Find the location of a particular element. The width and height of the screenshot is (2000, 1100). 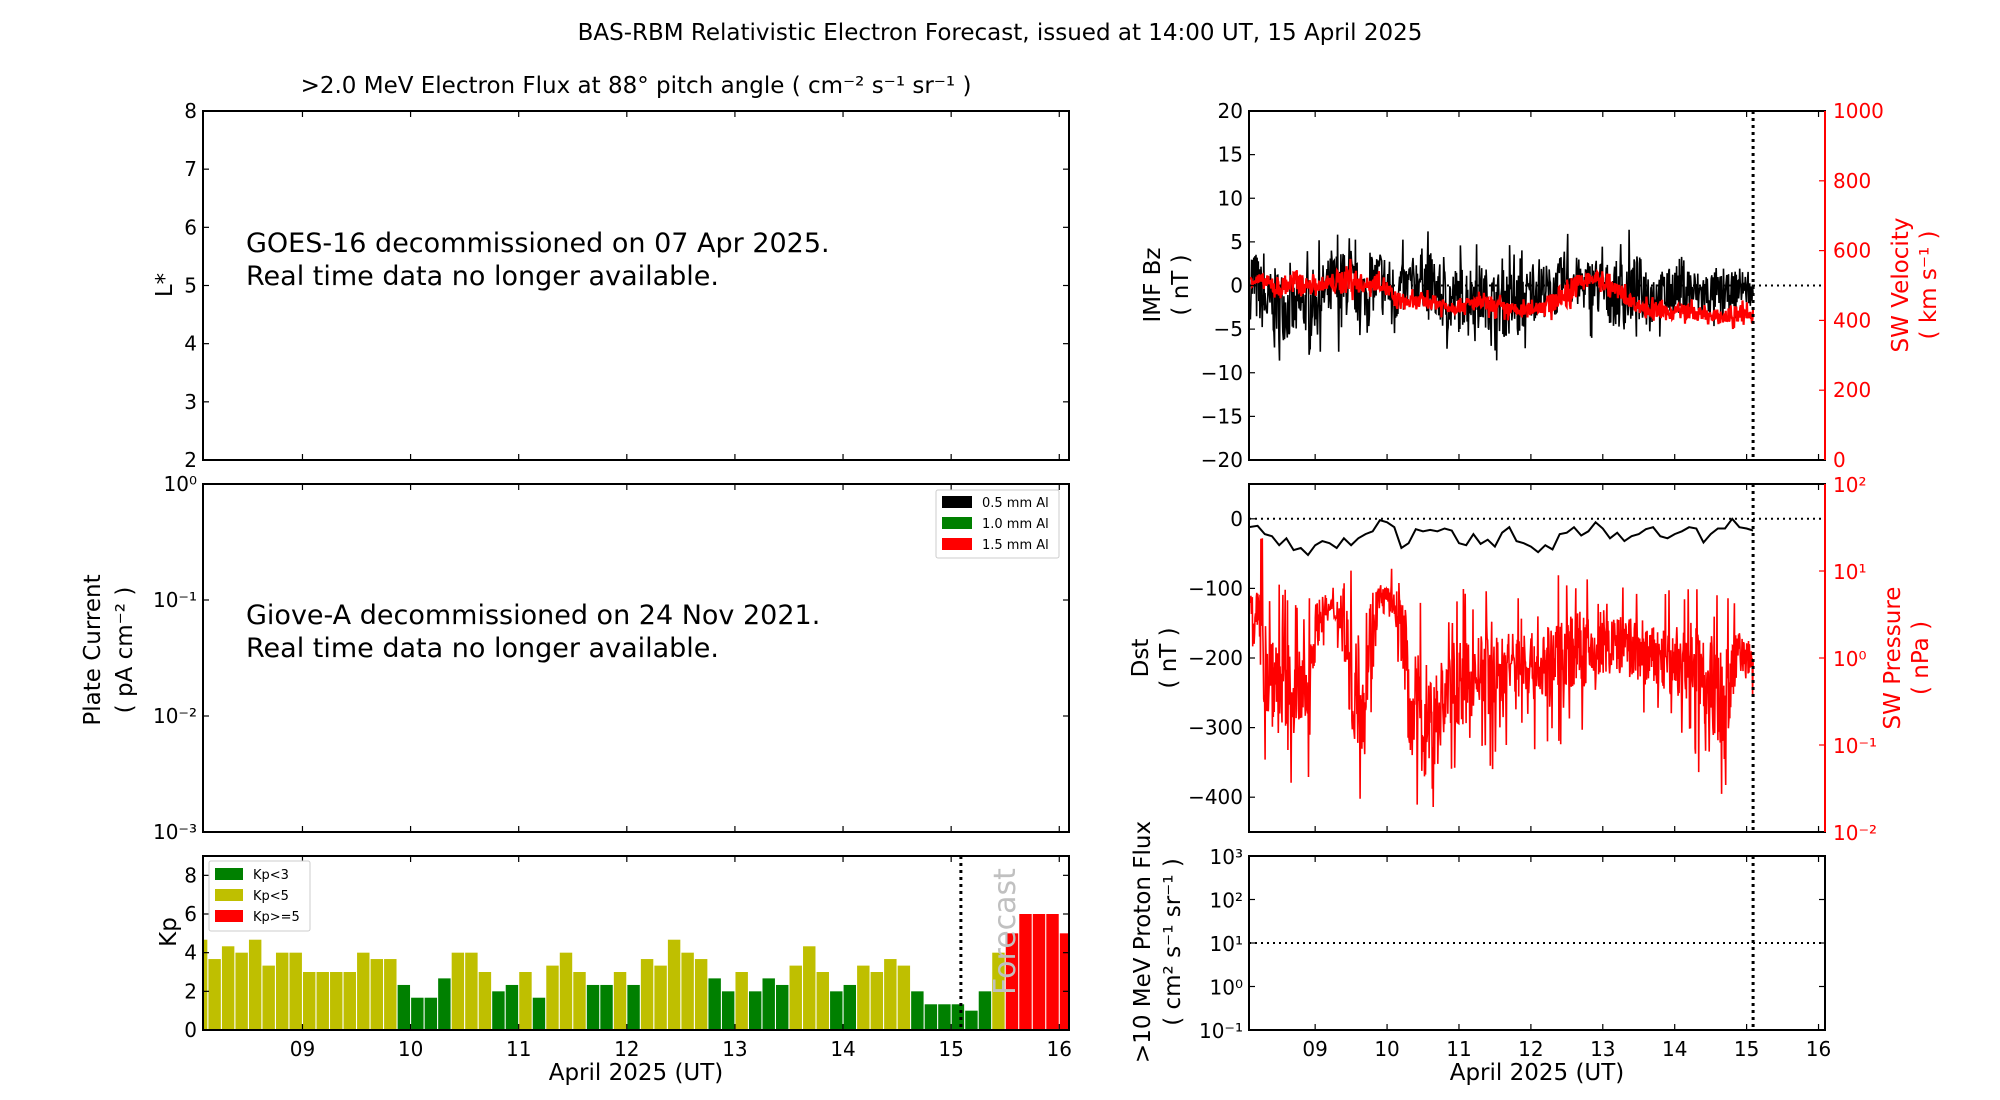

legend-label-kp-lt3: Kp<3 is located at coordinates (271, 875).